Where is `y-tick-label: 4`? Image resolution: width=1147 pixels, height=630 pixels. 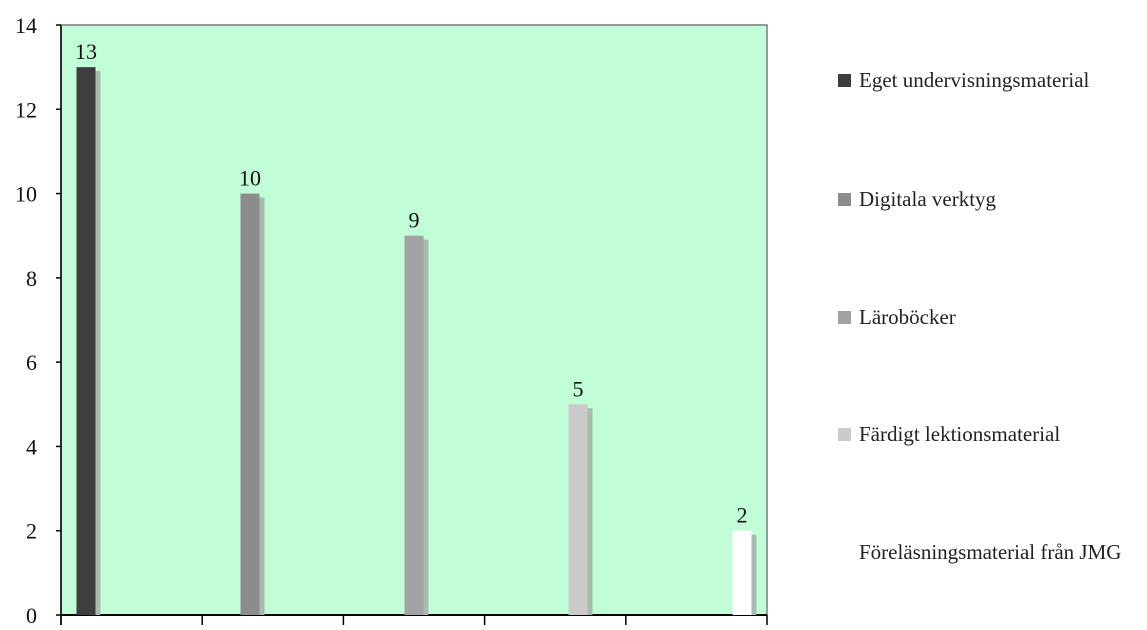 y-tick-label: 4 is located at coordinates (31, 446).